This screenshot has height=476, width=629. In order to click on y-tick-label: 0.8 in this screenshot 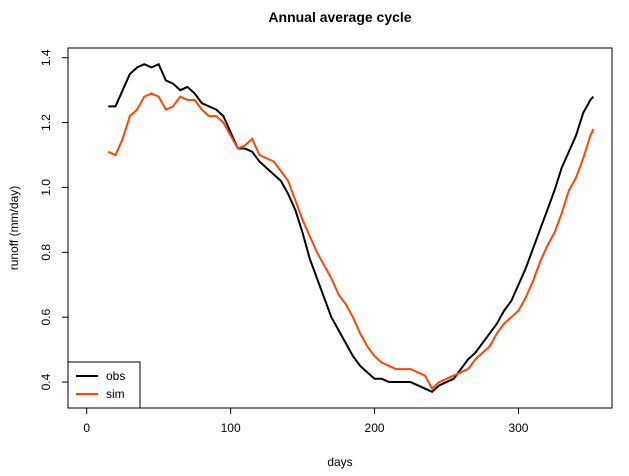, I will do `click(46, 252)`.